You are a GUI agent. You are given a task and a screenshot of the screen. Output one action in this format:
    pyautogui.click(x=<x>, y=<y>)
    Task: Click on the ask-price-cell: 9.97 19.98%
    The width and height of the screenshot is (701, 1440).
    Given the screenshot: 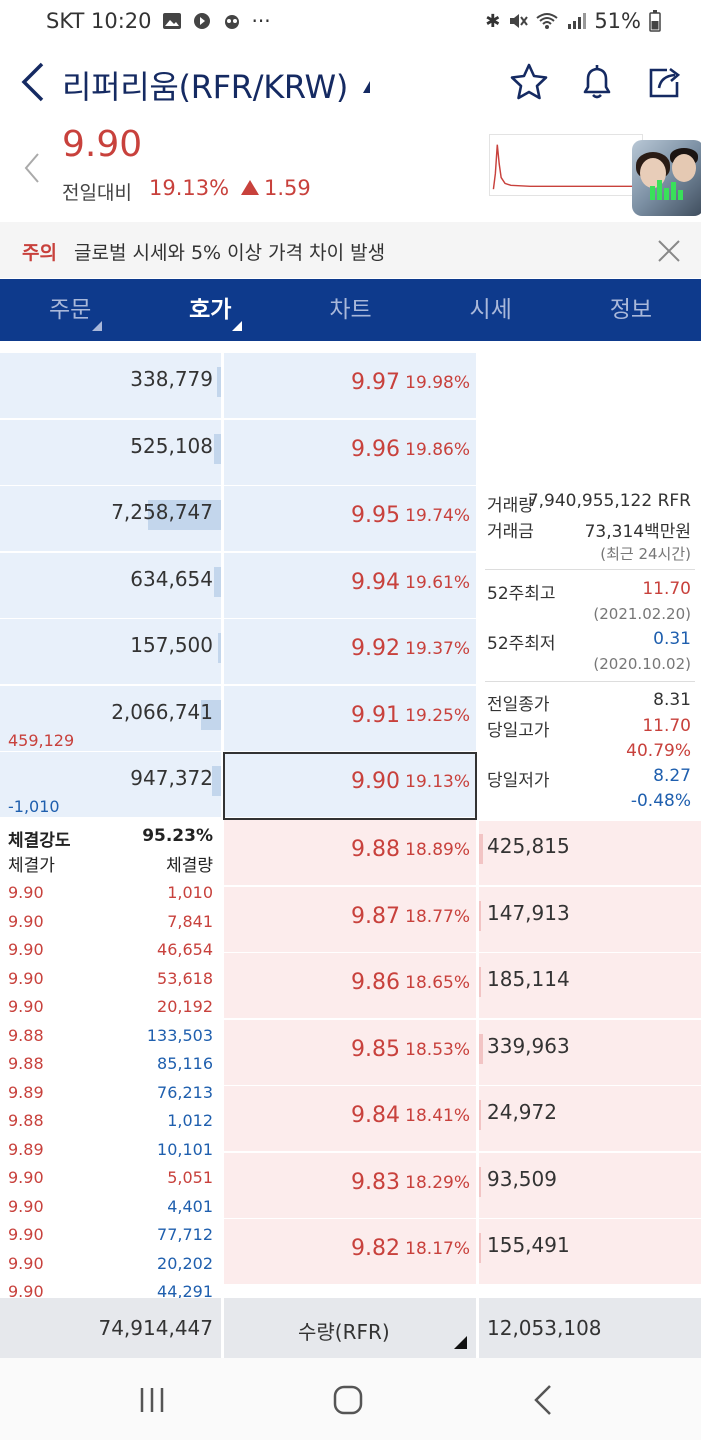 What is the action you would take?
    pyautogui.click(x=350, y=385)
    